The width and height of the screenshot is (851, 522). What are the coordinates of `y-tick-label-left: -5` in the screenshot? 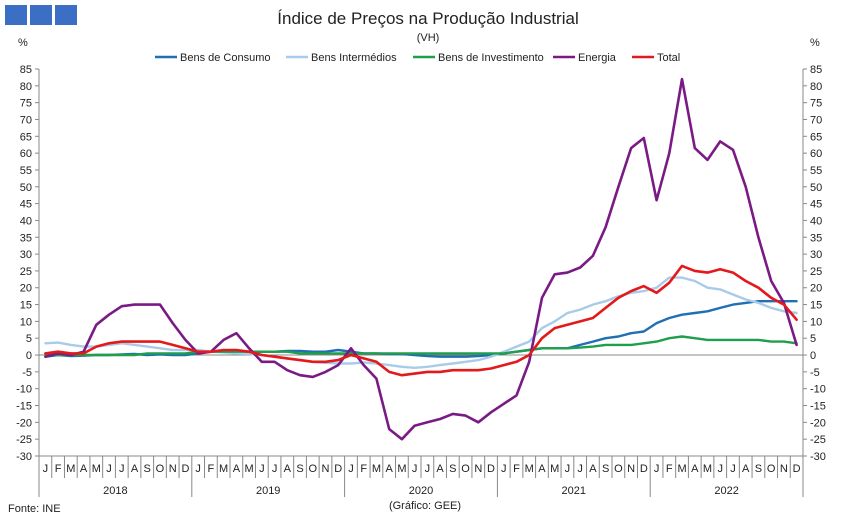 It's located at (27, 373).